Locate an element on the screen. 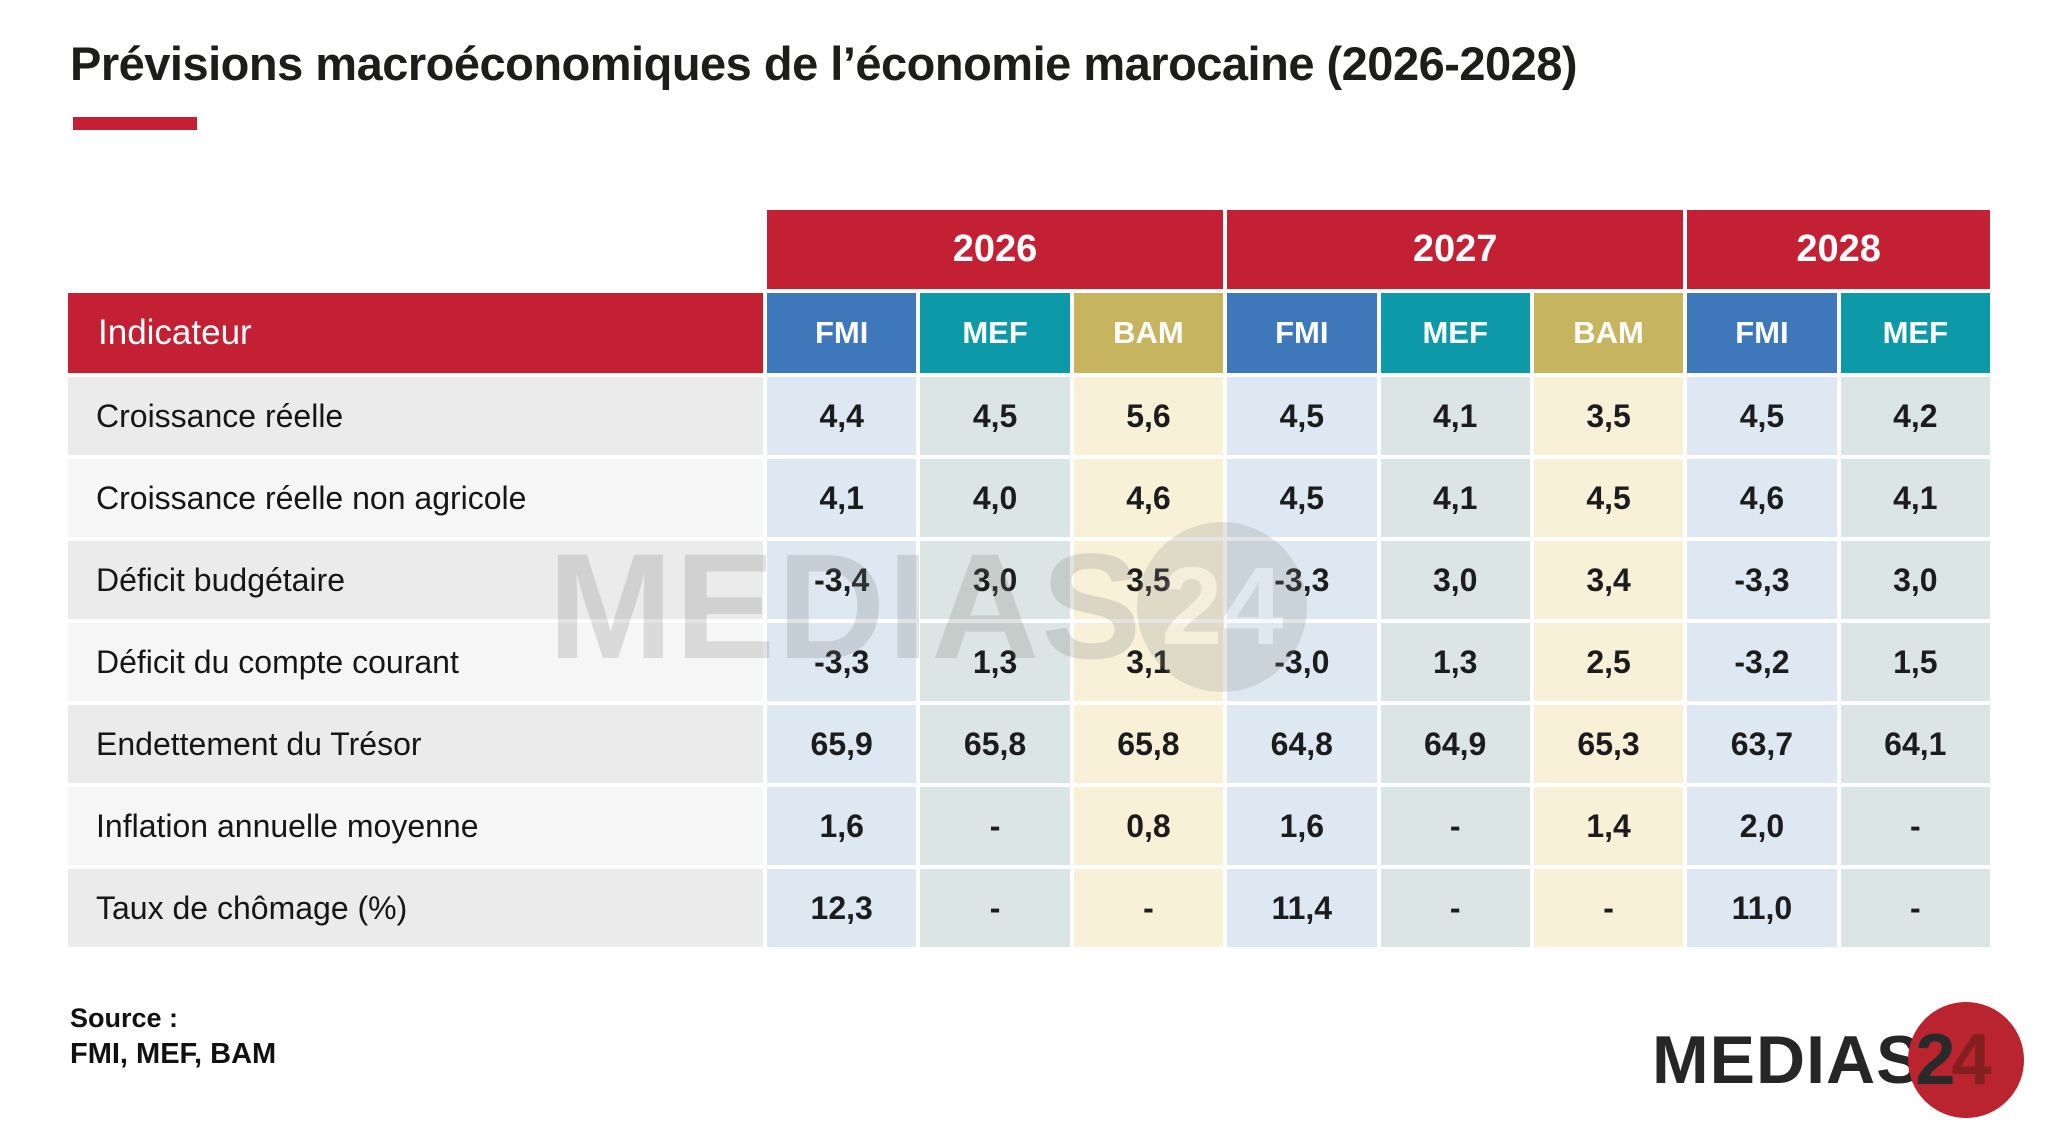  value-cell: 65,9 is located at coordinates (842, 744).